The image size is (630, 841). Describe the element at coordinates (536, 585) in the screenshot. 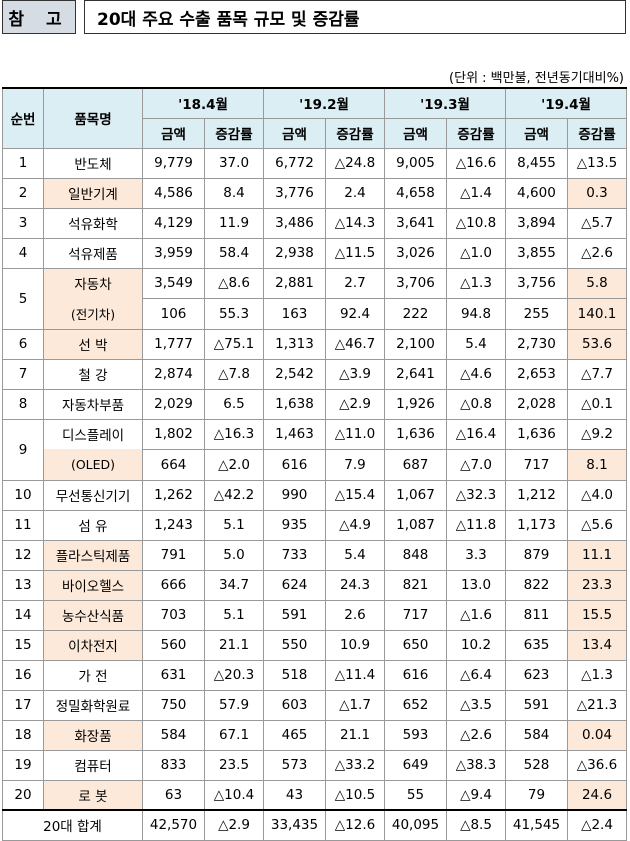

I see `cell-amount: 822` at that location.